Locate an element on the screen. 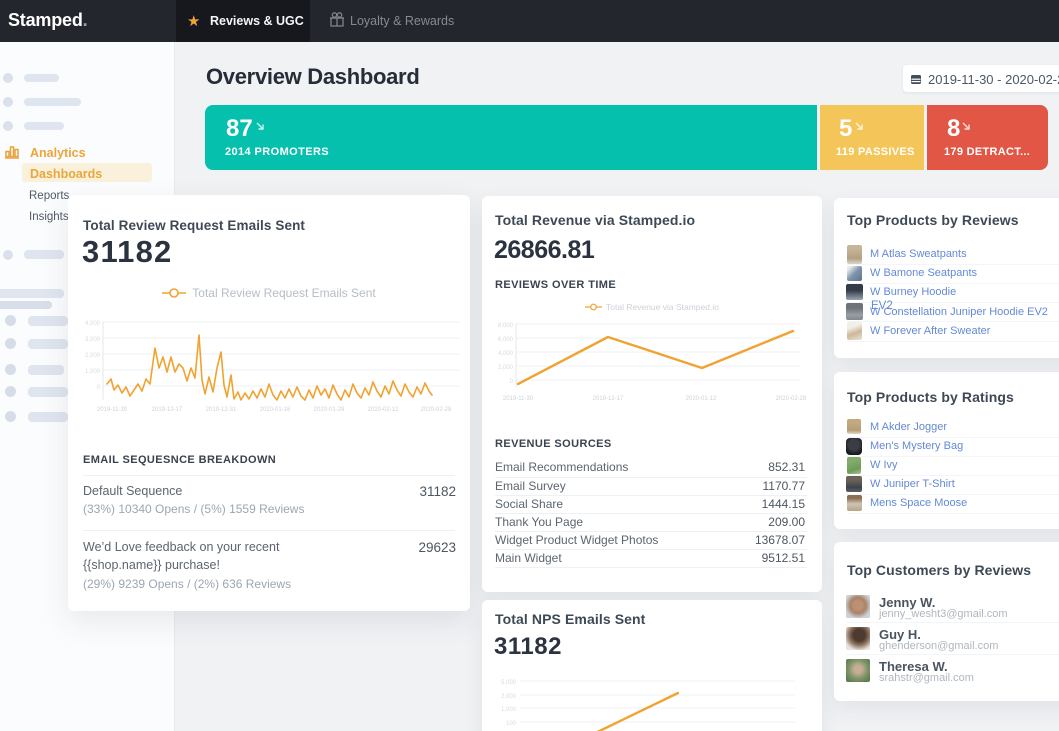 The width and height of the screenshot is (1059, 731). svg-text: 100 is located at coordinates (511, 724).